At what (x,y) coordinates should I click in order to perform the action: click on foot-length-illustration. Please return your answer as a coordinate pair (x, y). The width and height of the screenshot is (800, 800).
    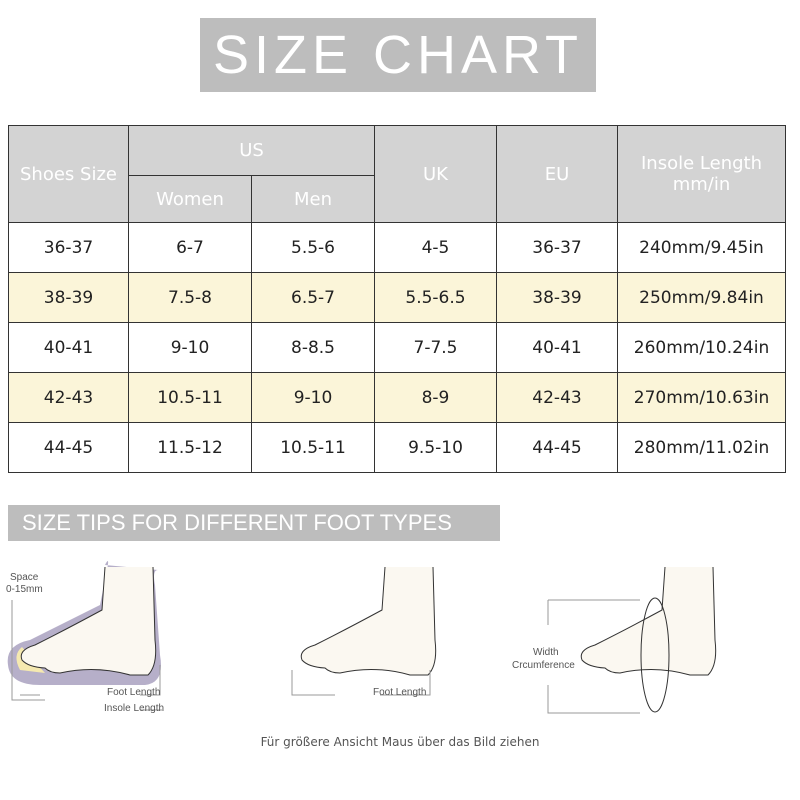
    Looking at the image, I should click on (364, 631).